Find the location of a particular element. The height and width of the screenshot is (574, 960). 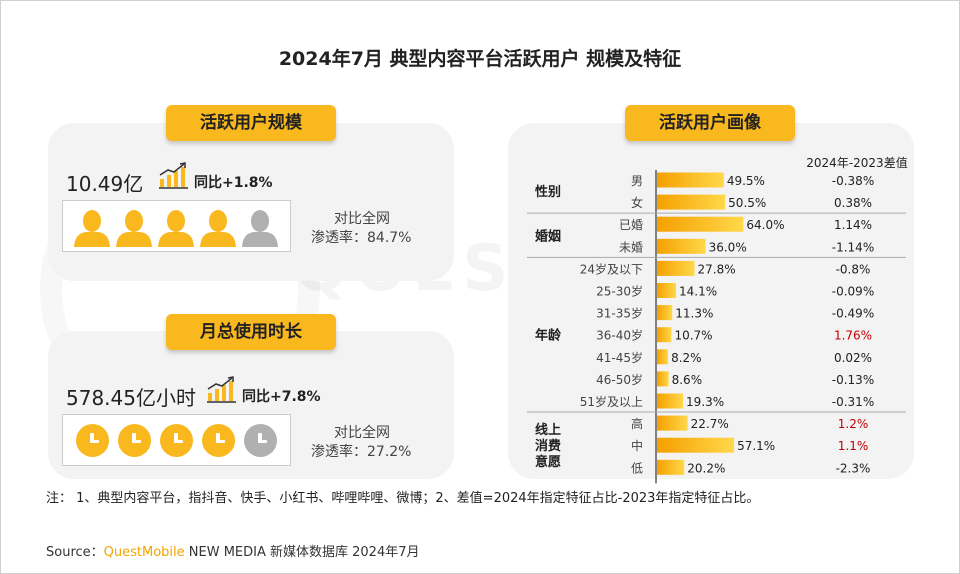

diff-value: -0.13% is located at coordinates (853, 380).